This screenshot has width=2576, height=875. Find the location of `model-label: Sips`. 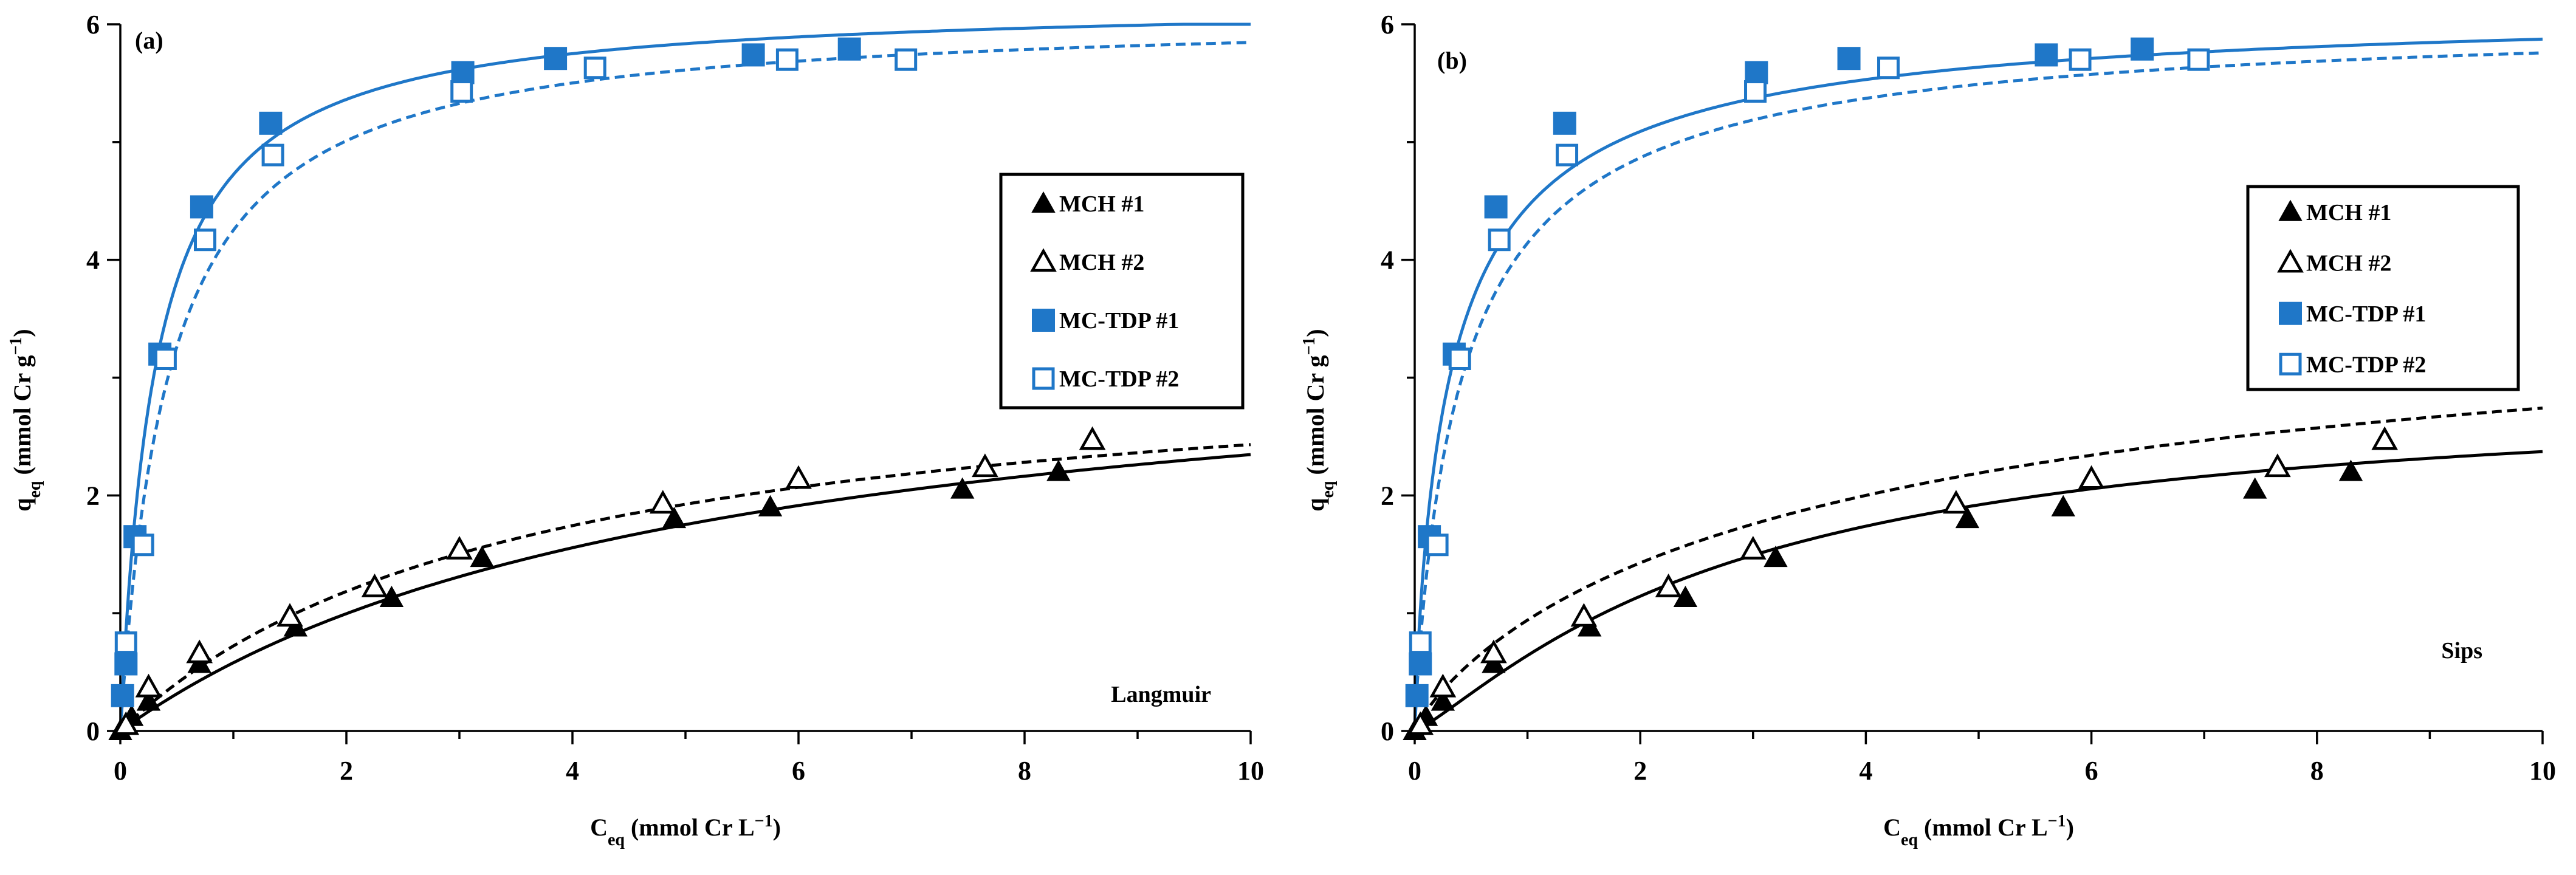

model-label: Sips is located at coordinates (2461, 651).